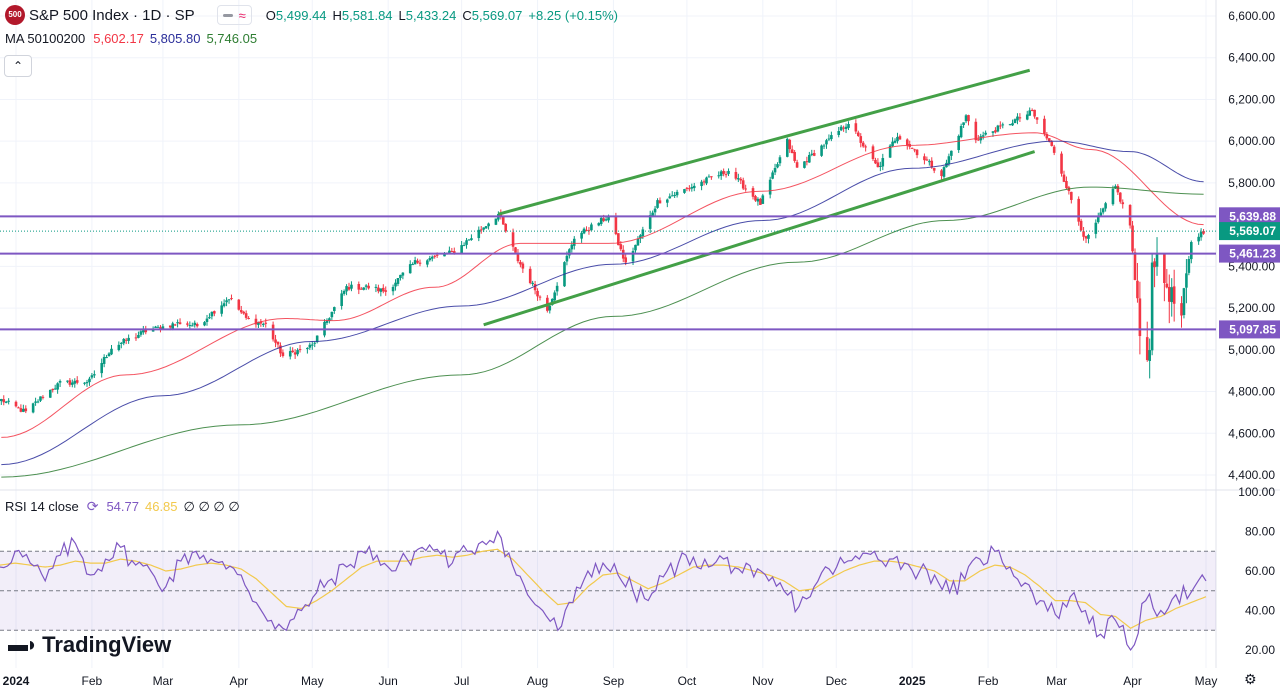  Describe the element at coordinates (18, 66) in the screenshot. I see `collapse-legend-button: ⌃` at that location.